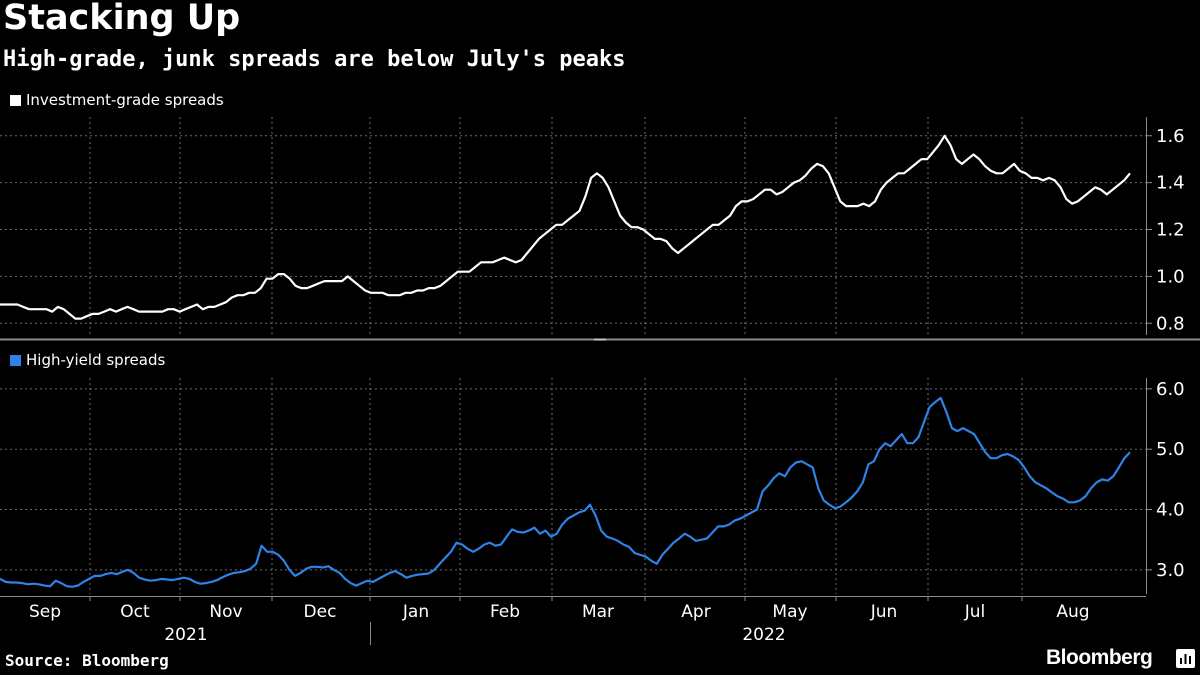  Describe the element at coordinates (1170, 323) in the screenshot. I see `y-tick-label: 0.8` at that location.